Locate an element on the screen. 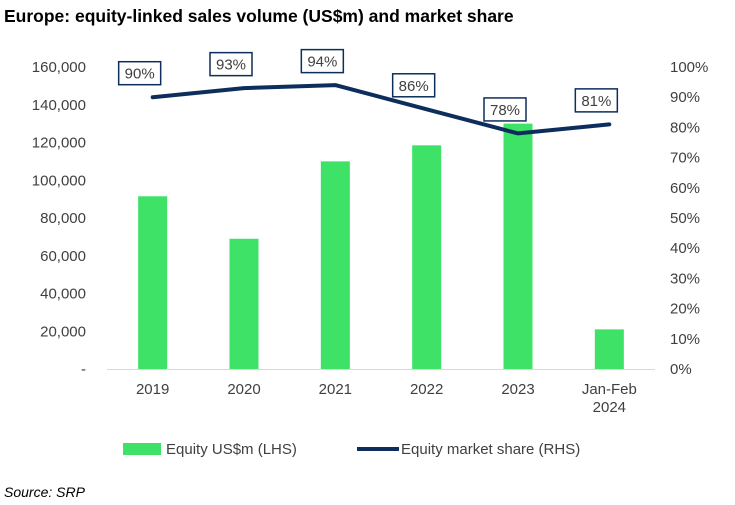 This screenshot has height=505, width=735. data-labels: 90% 93% 94% 86% 78% 81% is located at coordinates (368, 85).